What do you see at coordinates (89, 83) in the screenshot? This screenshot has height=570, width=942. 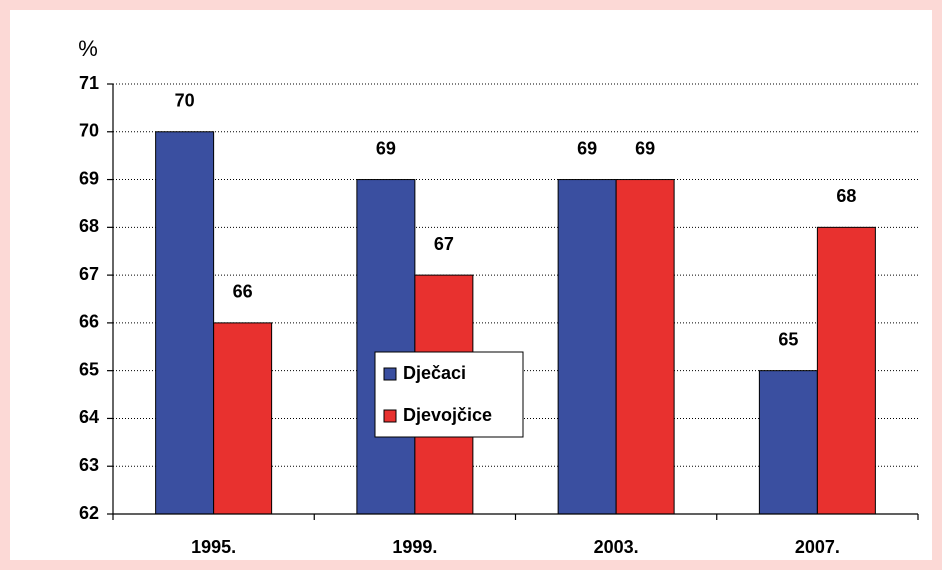 I see `y-tick-label: 71` at bounding box center [89, 83].